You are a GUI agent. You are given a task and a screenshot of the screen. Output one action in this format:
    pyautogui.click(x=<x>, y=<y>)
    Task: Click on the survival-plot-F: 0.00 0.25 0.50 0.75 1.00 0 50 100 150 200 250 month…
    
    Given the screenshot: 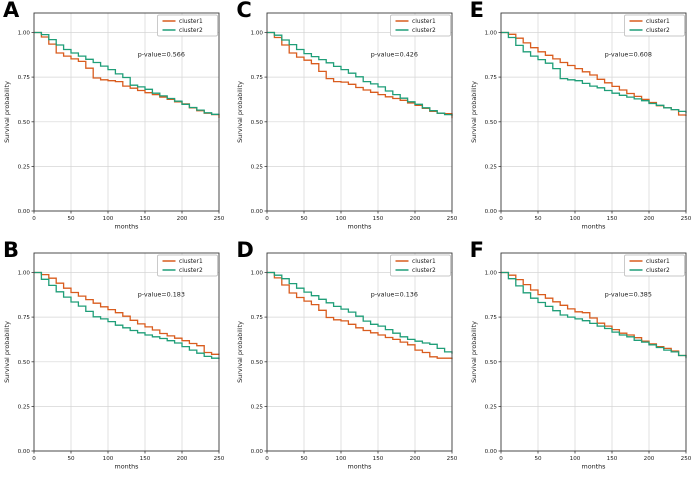 What is the action you would take?
    pyautogui.click(x=580, y=361)
    